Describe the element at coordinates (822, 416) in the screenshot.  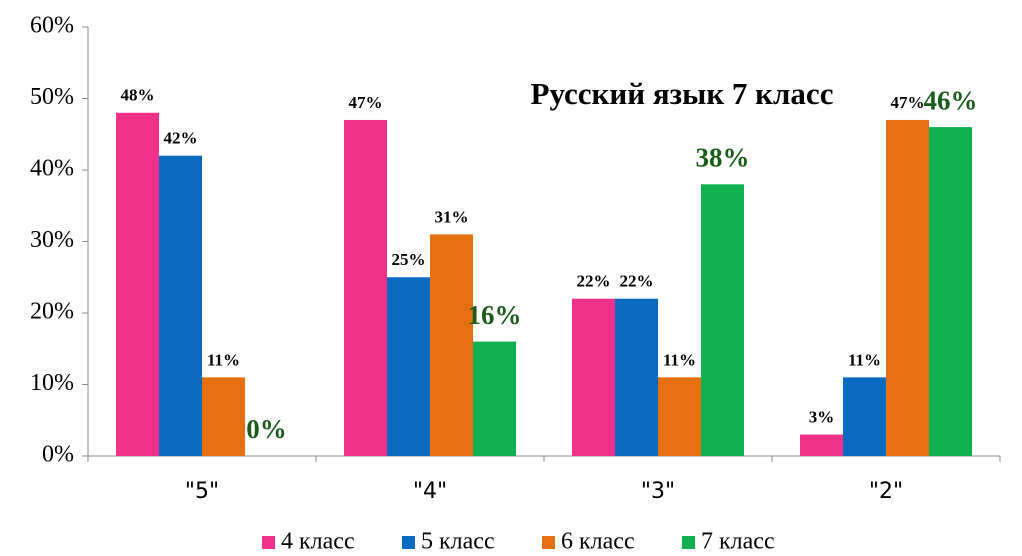
I see `value-label: 3%` at that location.